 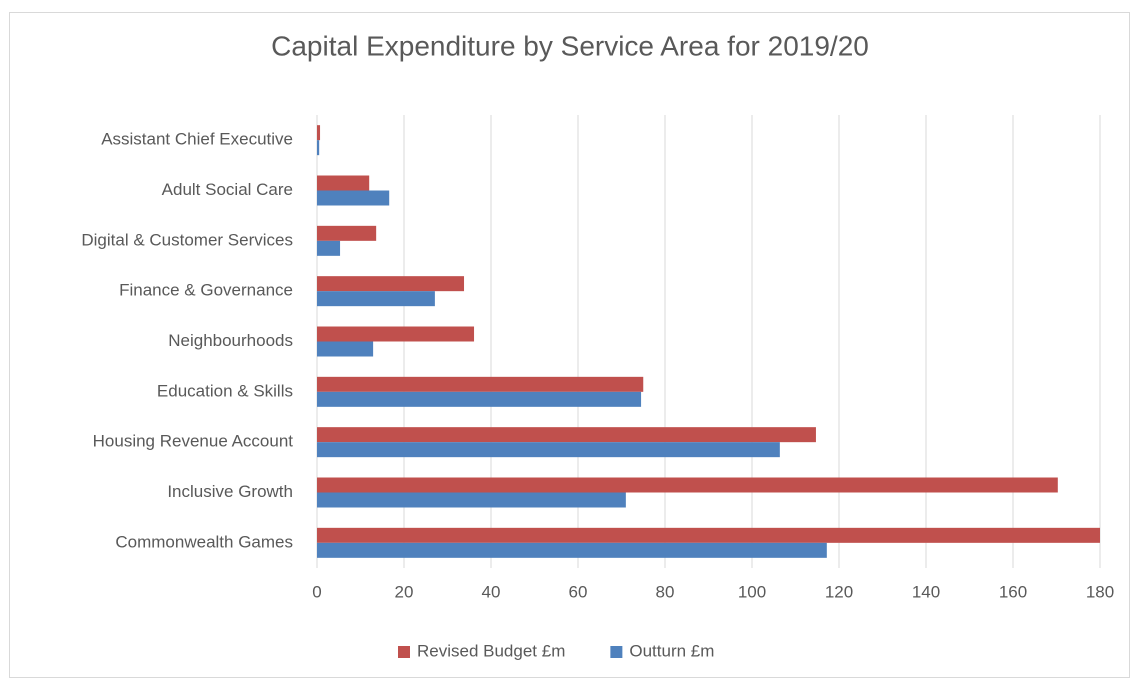 What do you see at coordinates (752, 591) in the screenshot?
I see `x-tick-label: 100` at bounding box center [752, 591].